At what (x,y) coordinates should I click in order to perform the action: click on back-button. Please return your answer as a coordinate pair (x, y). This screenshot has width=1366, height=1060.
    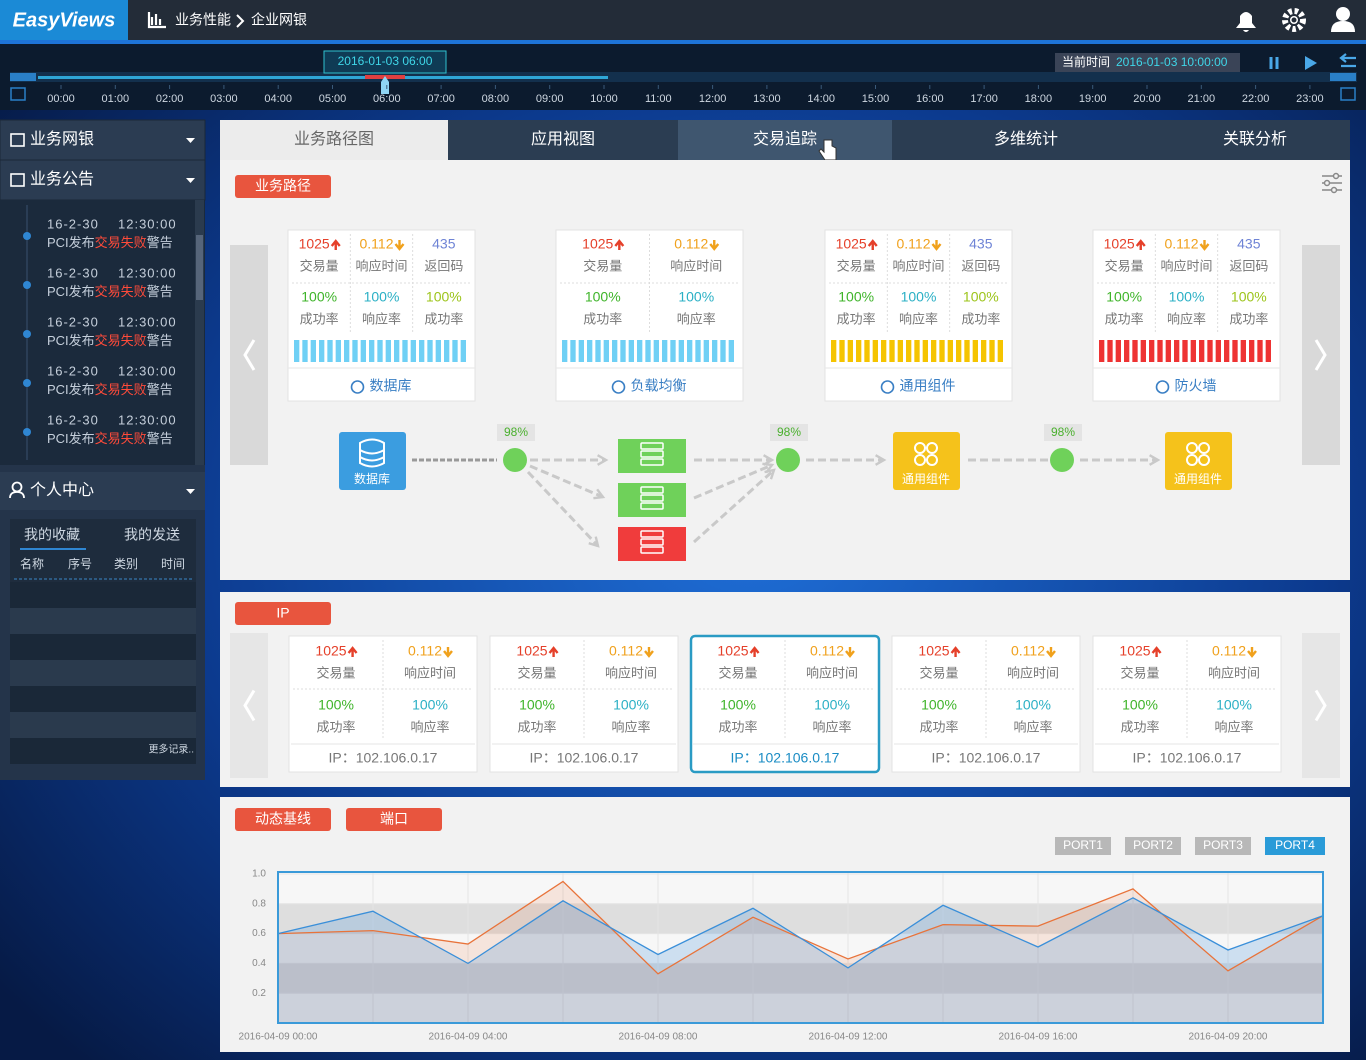
    Looking at the image, I should click on (1347, 60).